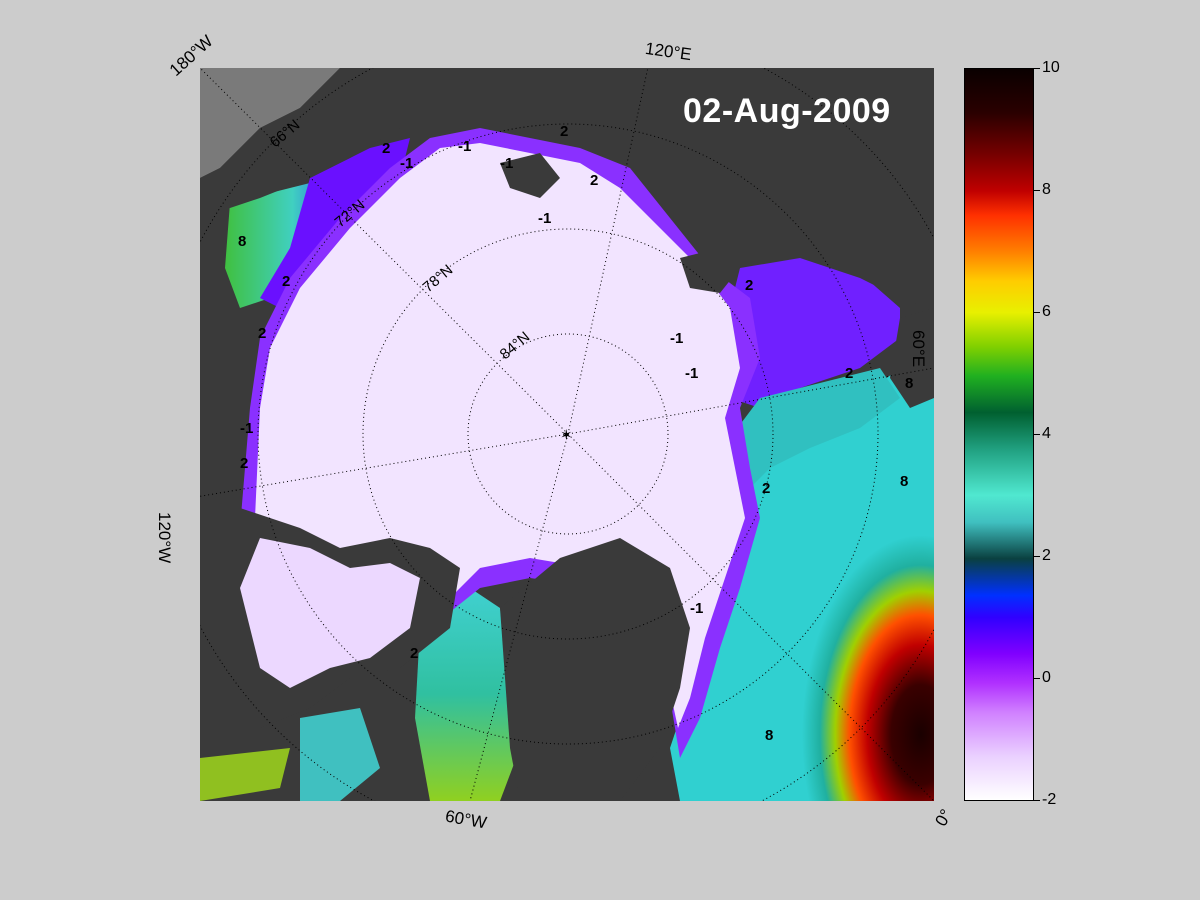 Image resolution: width=1200 pixels, height=900 pixels. I want to click on hudson-teal, so click(340, 754).